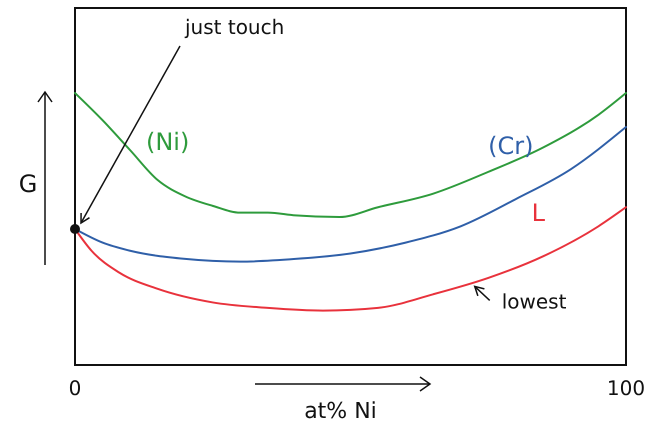 The height and width of the screenshot is (432, 651). Describe the element at coordinates (626, 388) in the screenshot. I see `x-tick-label: 100` at that location.